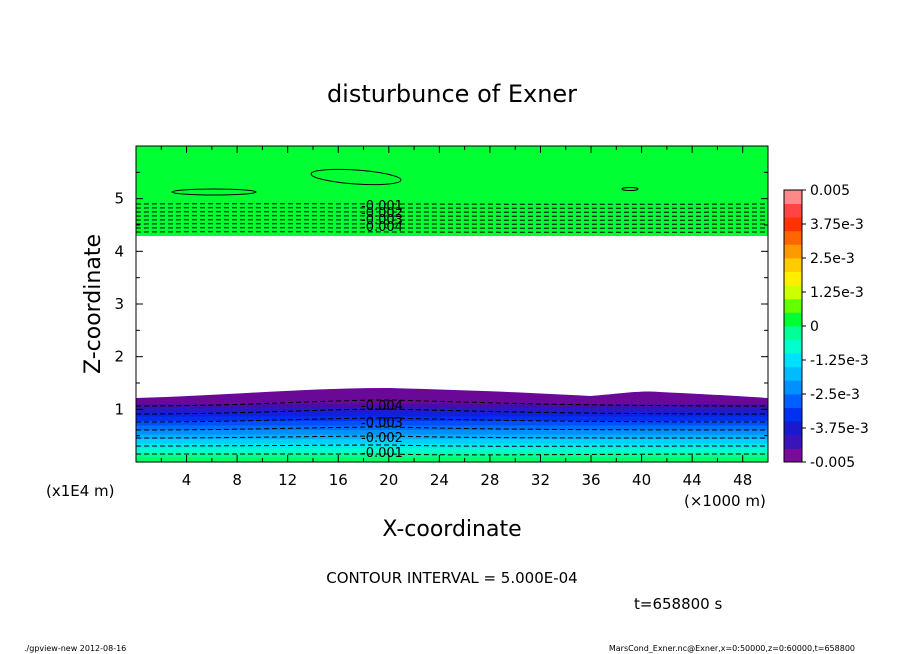 Image resolution: width=904 pixels, height=654 pixels. I want to click on y-axis-label: Z-coordinate, so click(93, 304).